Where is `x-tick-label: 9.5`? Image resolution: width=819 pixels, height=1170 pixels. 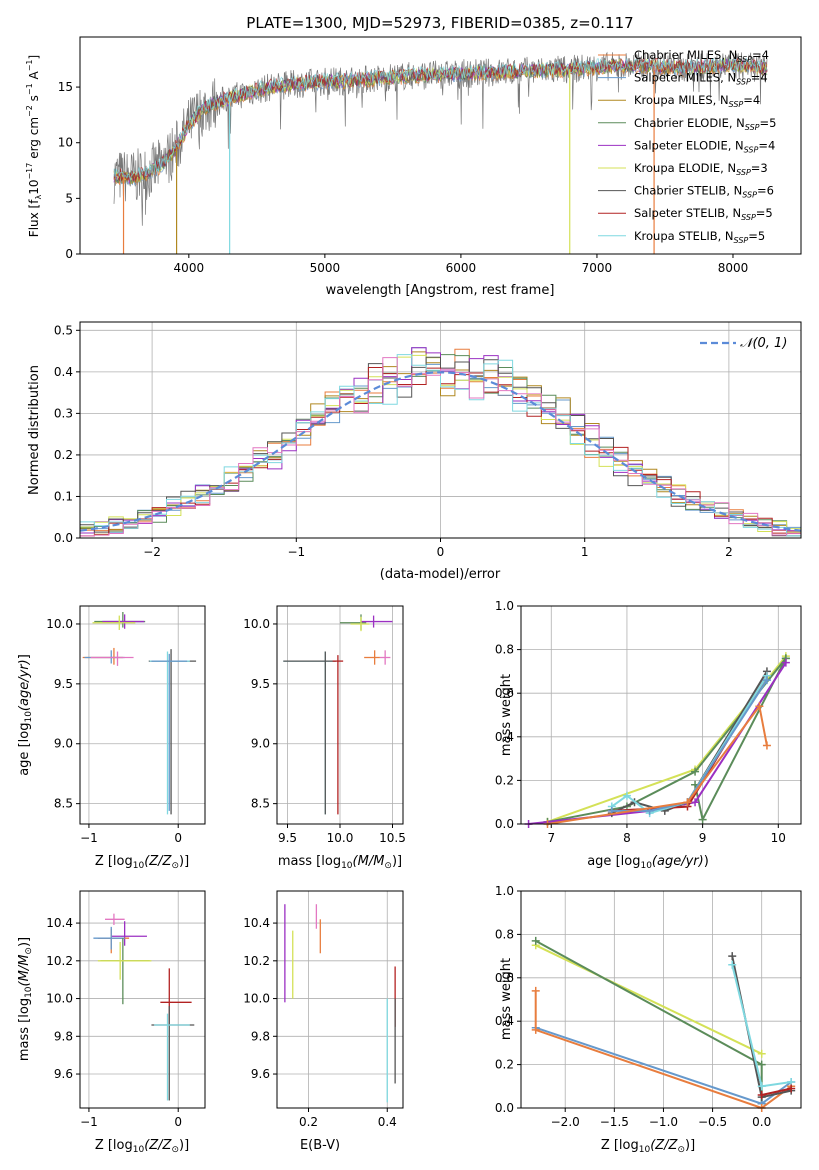 x-tick-label: 9.5 is located at coordinates (287, 838).